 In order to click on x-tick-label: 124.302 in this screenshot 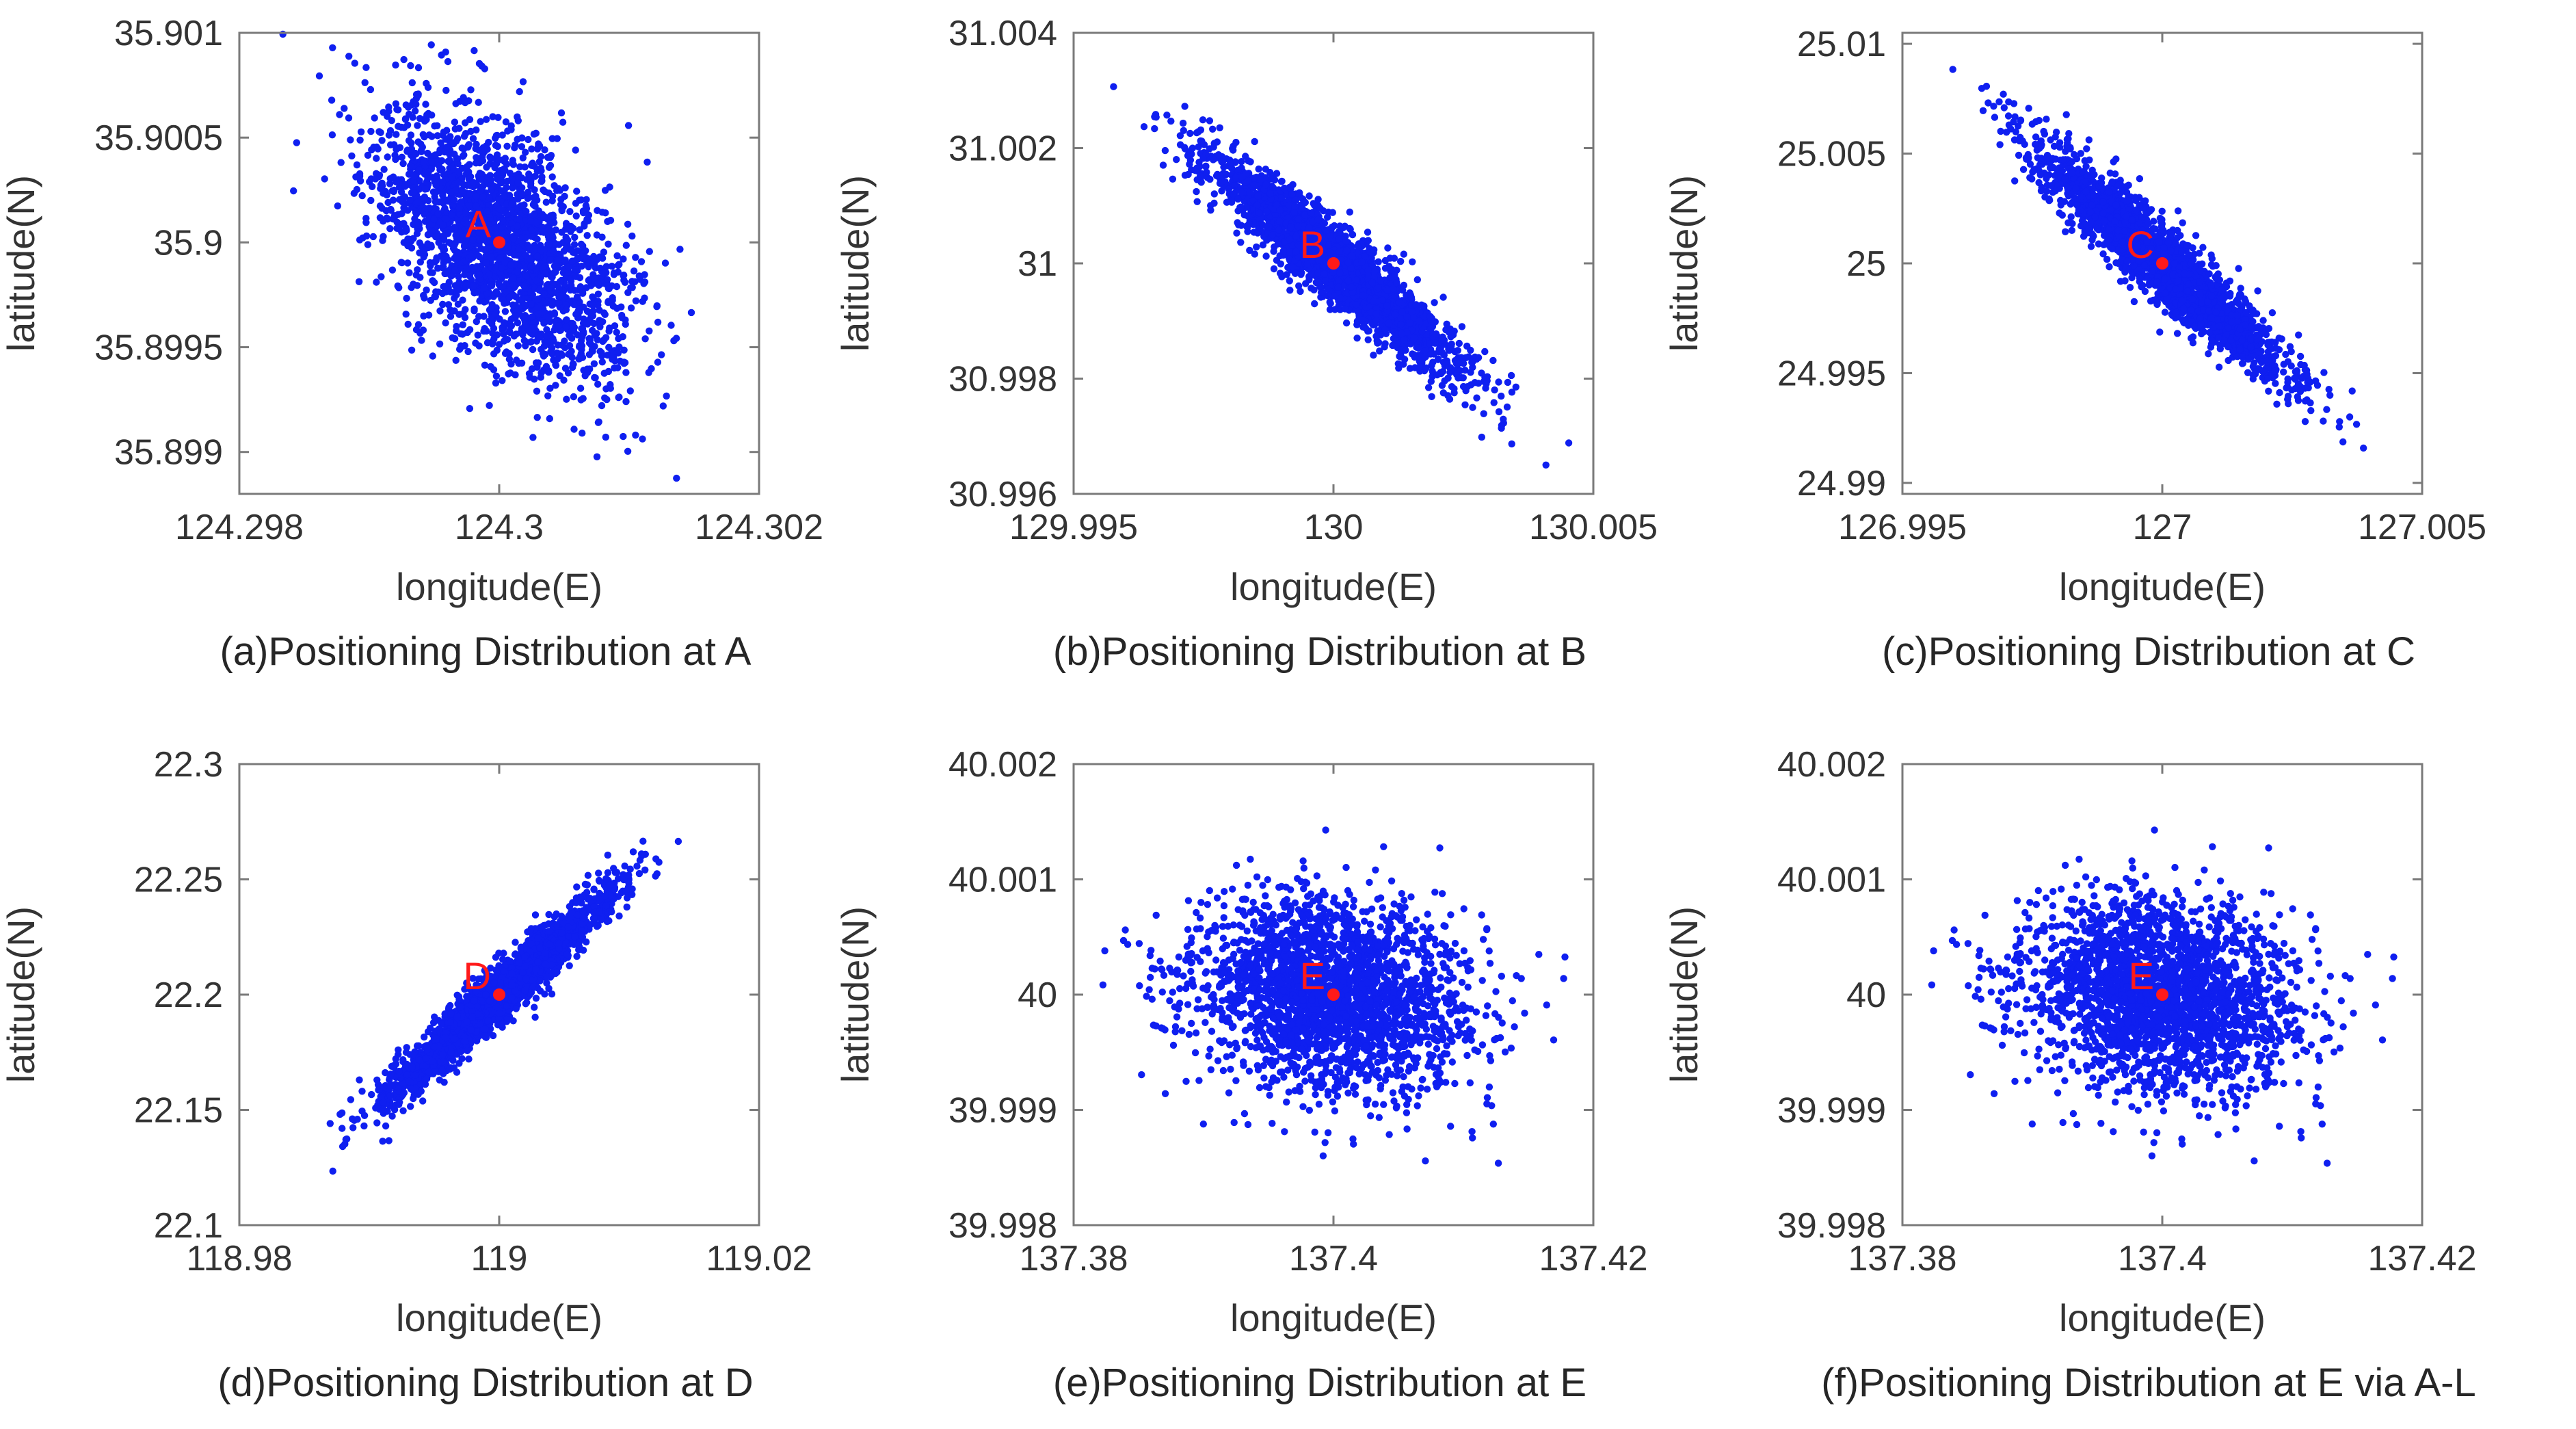, I will do `click(759, 527)`.